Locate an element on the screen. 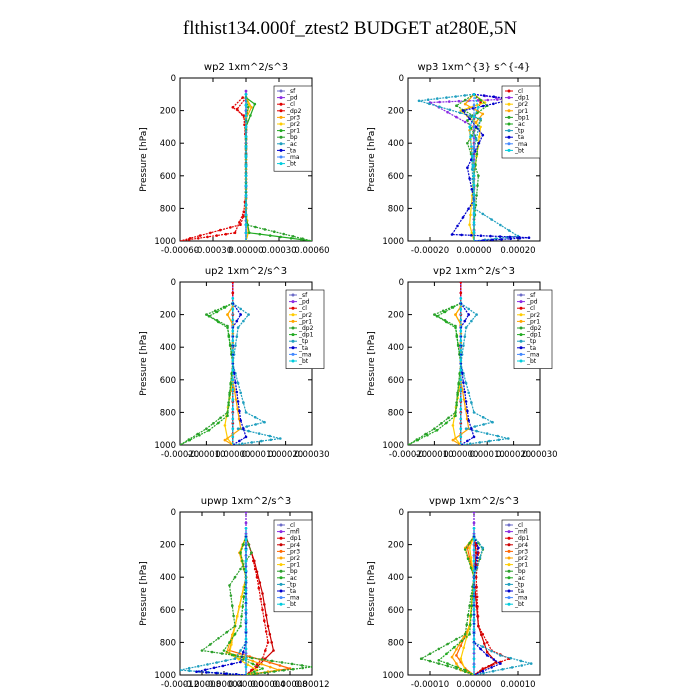 This screenshot has height=700, width=700. legend-label: _pr2 is located at coordinates (521, 104).